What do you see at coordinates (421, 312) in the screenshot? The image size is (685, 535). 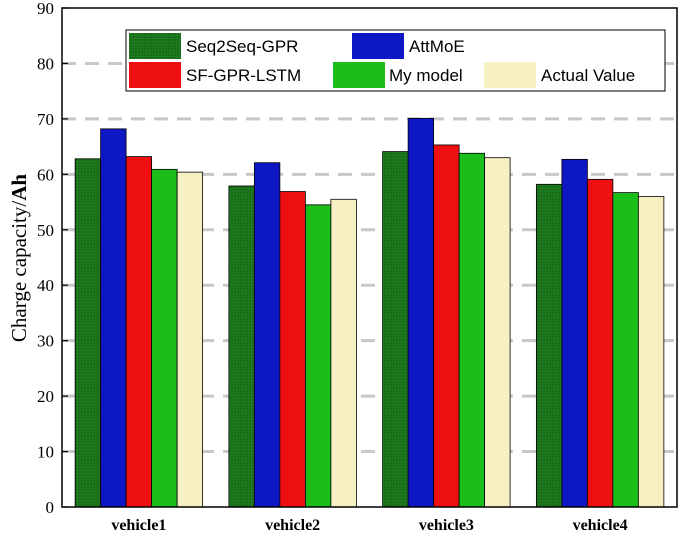 I see `bar-attmoe-vehicle3` at bounding box center [421, 312].